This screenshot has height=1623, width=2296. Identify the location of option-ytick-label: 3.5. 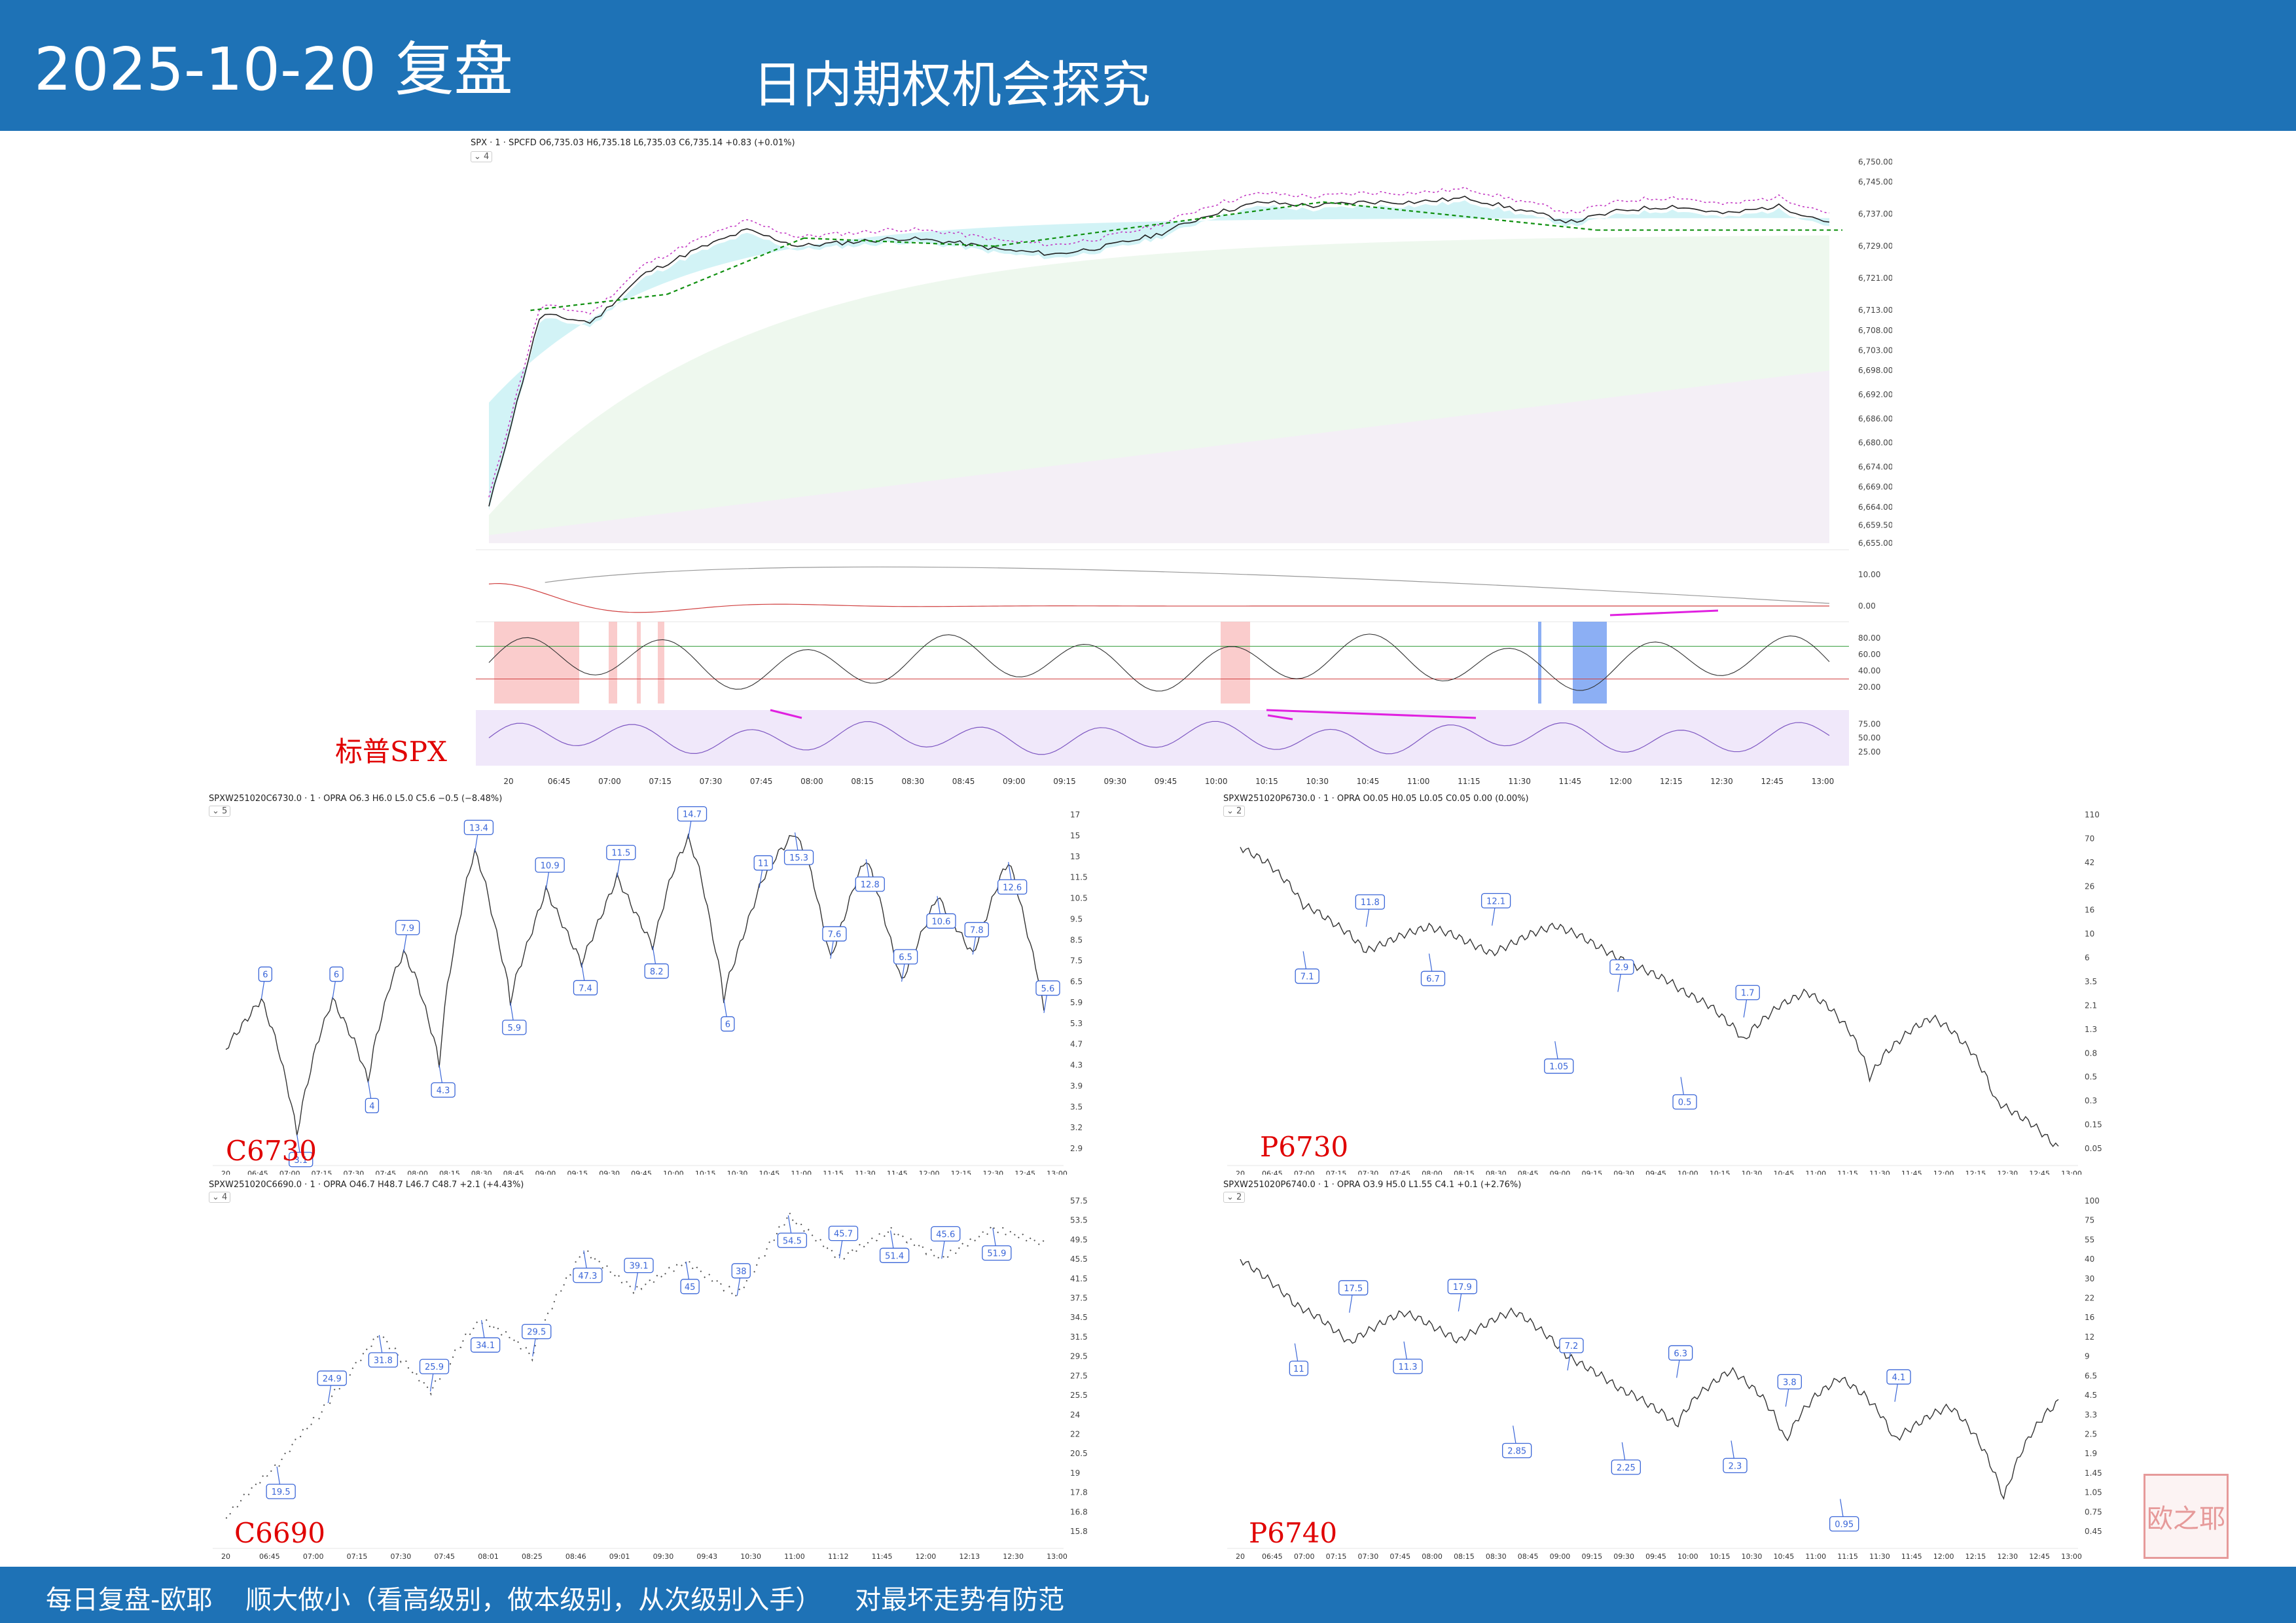
(1076, 1106).